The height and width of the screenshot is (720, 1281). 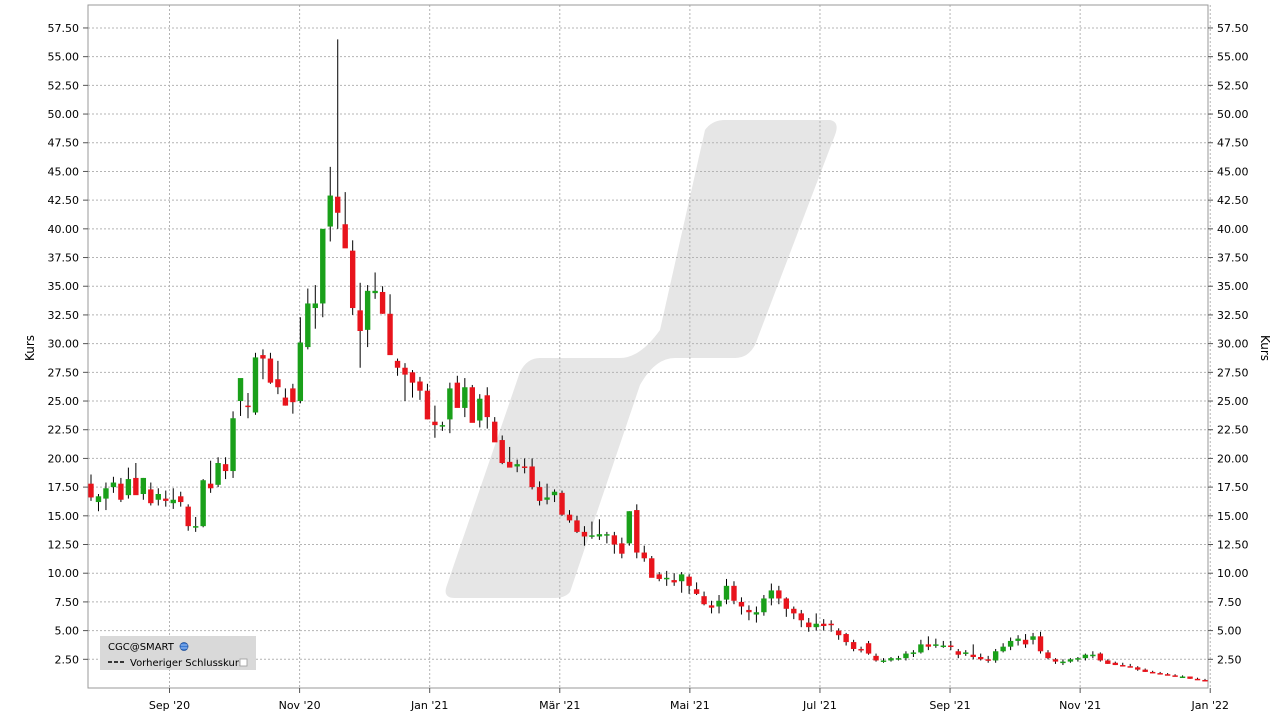 What do you see at coordinates (64, 258) in the screenshot?
I see `y-tick-label-left: 37.50` at bounding box center [64, 258].